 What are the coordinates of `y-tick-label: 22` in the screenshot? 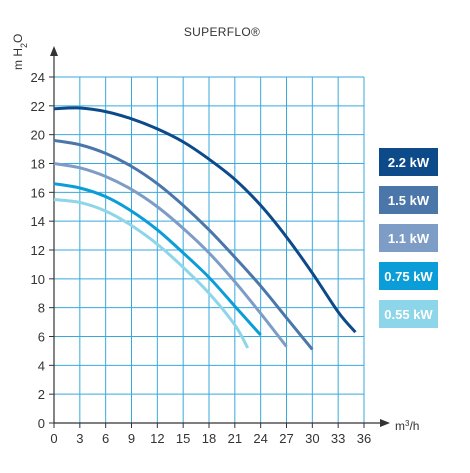 It's located at (38, 106).